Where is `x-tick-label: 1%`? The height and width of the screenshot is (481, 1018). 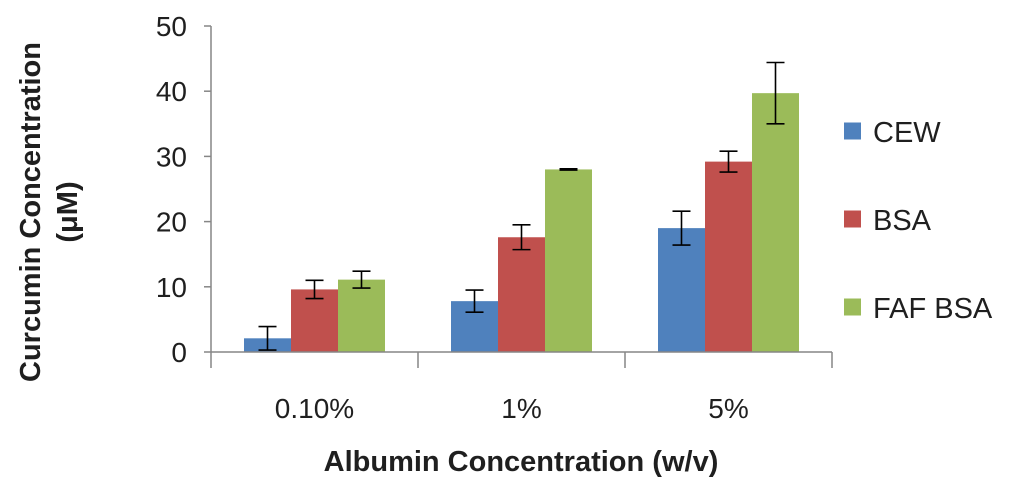
x-tick-label: 1% is located at coordinates (521, 408).